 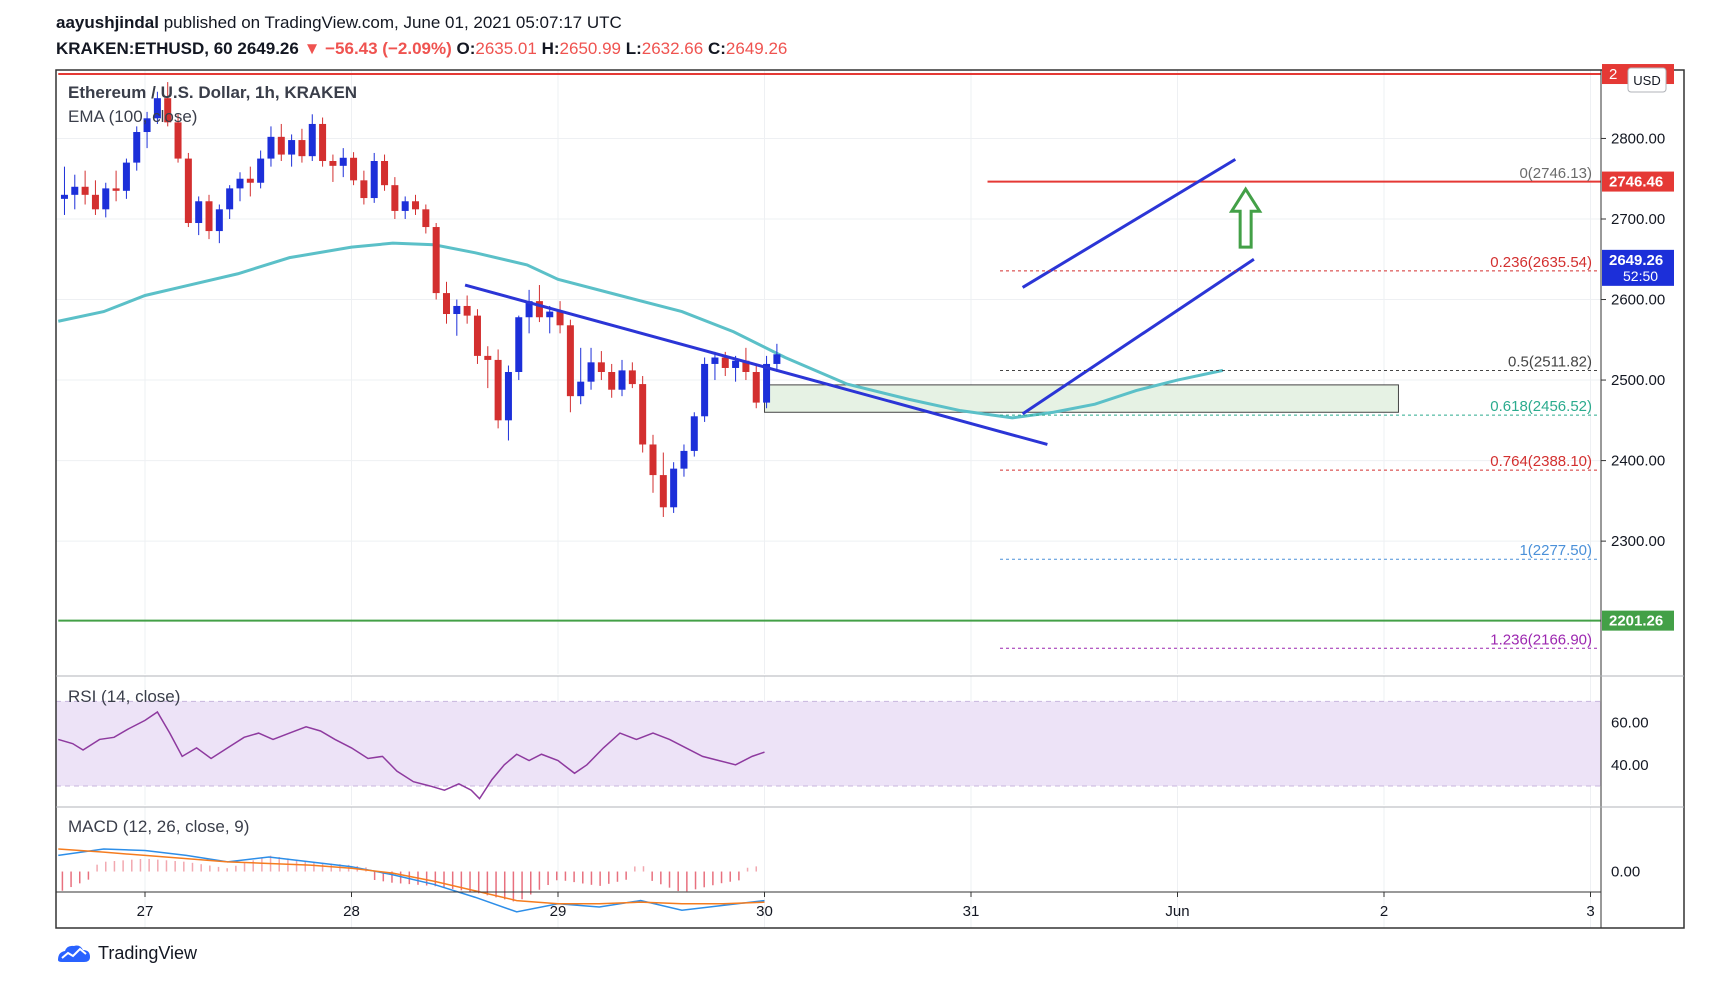 I want to click on ema-line, so click(x=640, y=330).